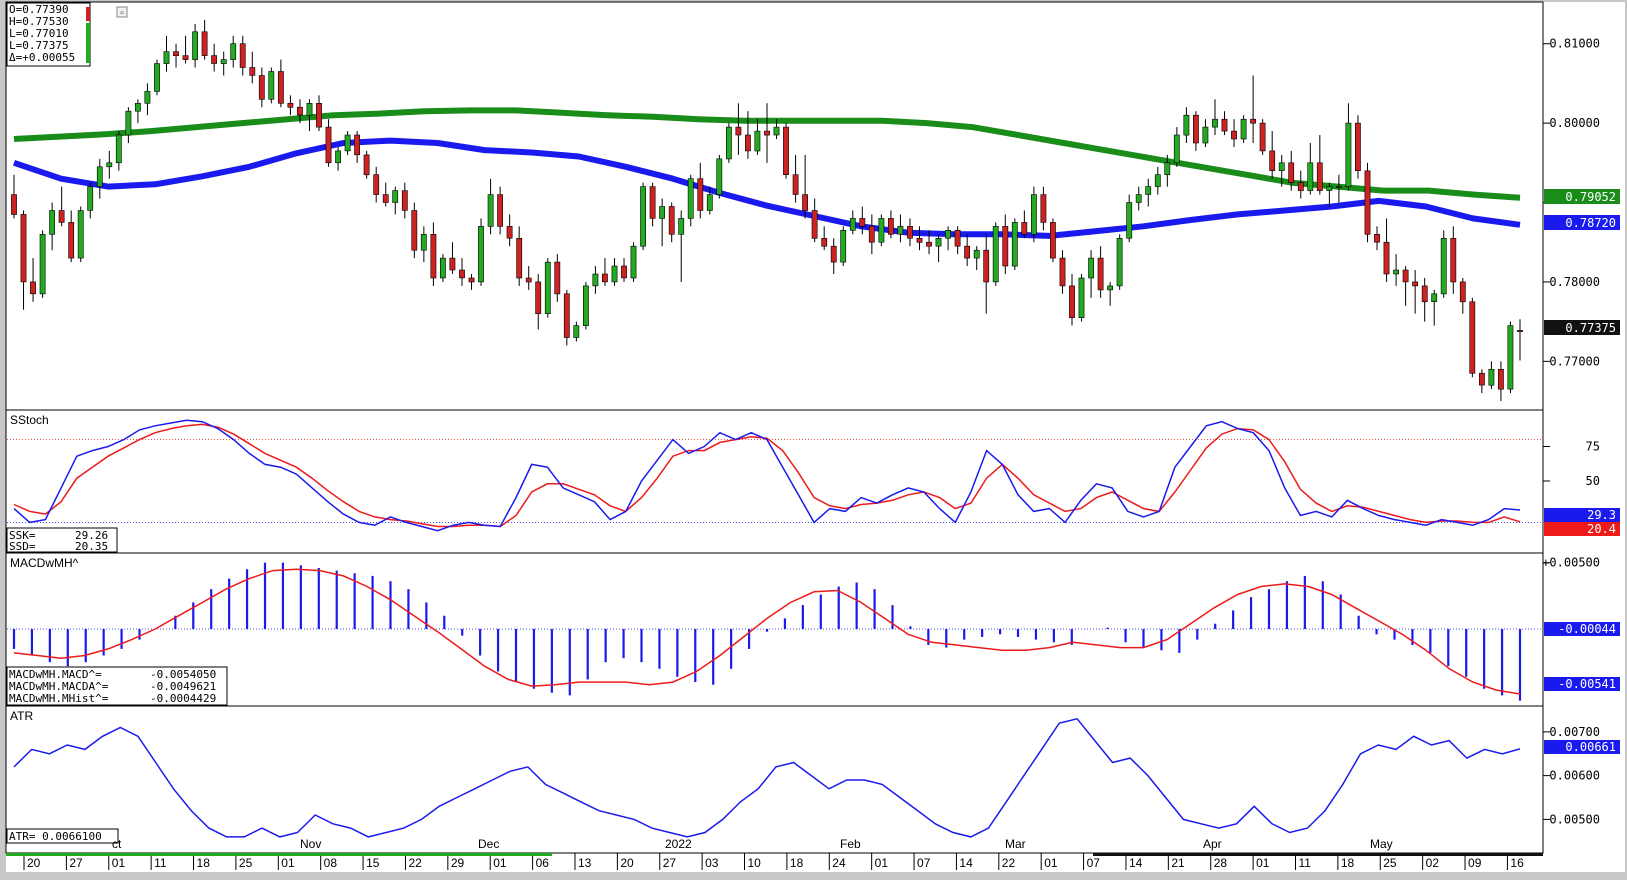 Image resolution: width=1627 pixels, height=880 pixels. Describe the element at coordinates (1517, 863) in the screenshot. I see `x-day-label: 16` at that location.